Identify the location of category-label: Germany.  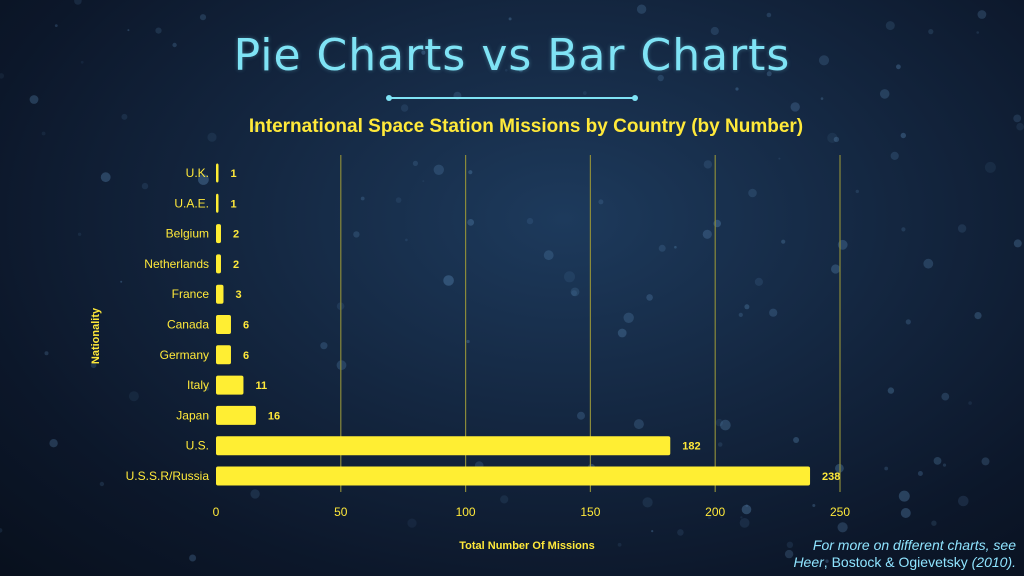
(184, 355).